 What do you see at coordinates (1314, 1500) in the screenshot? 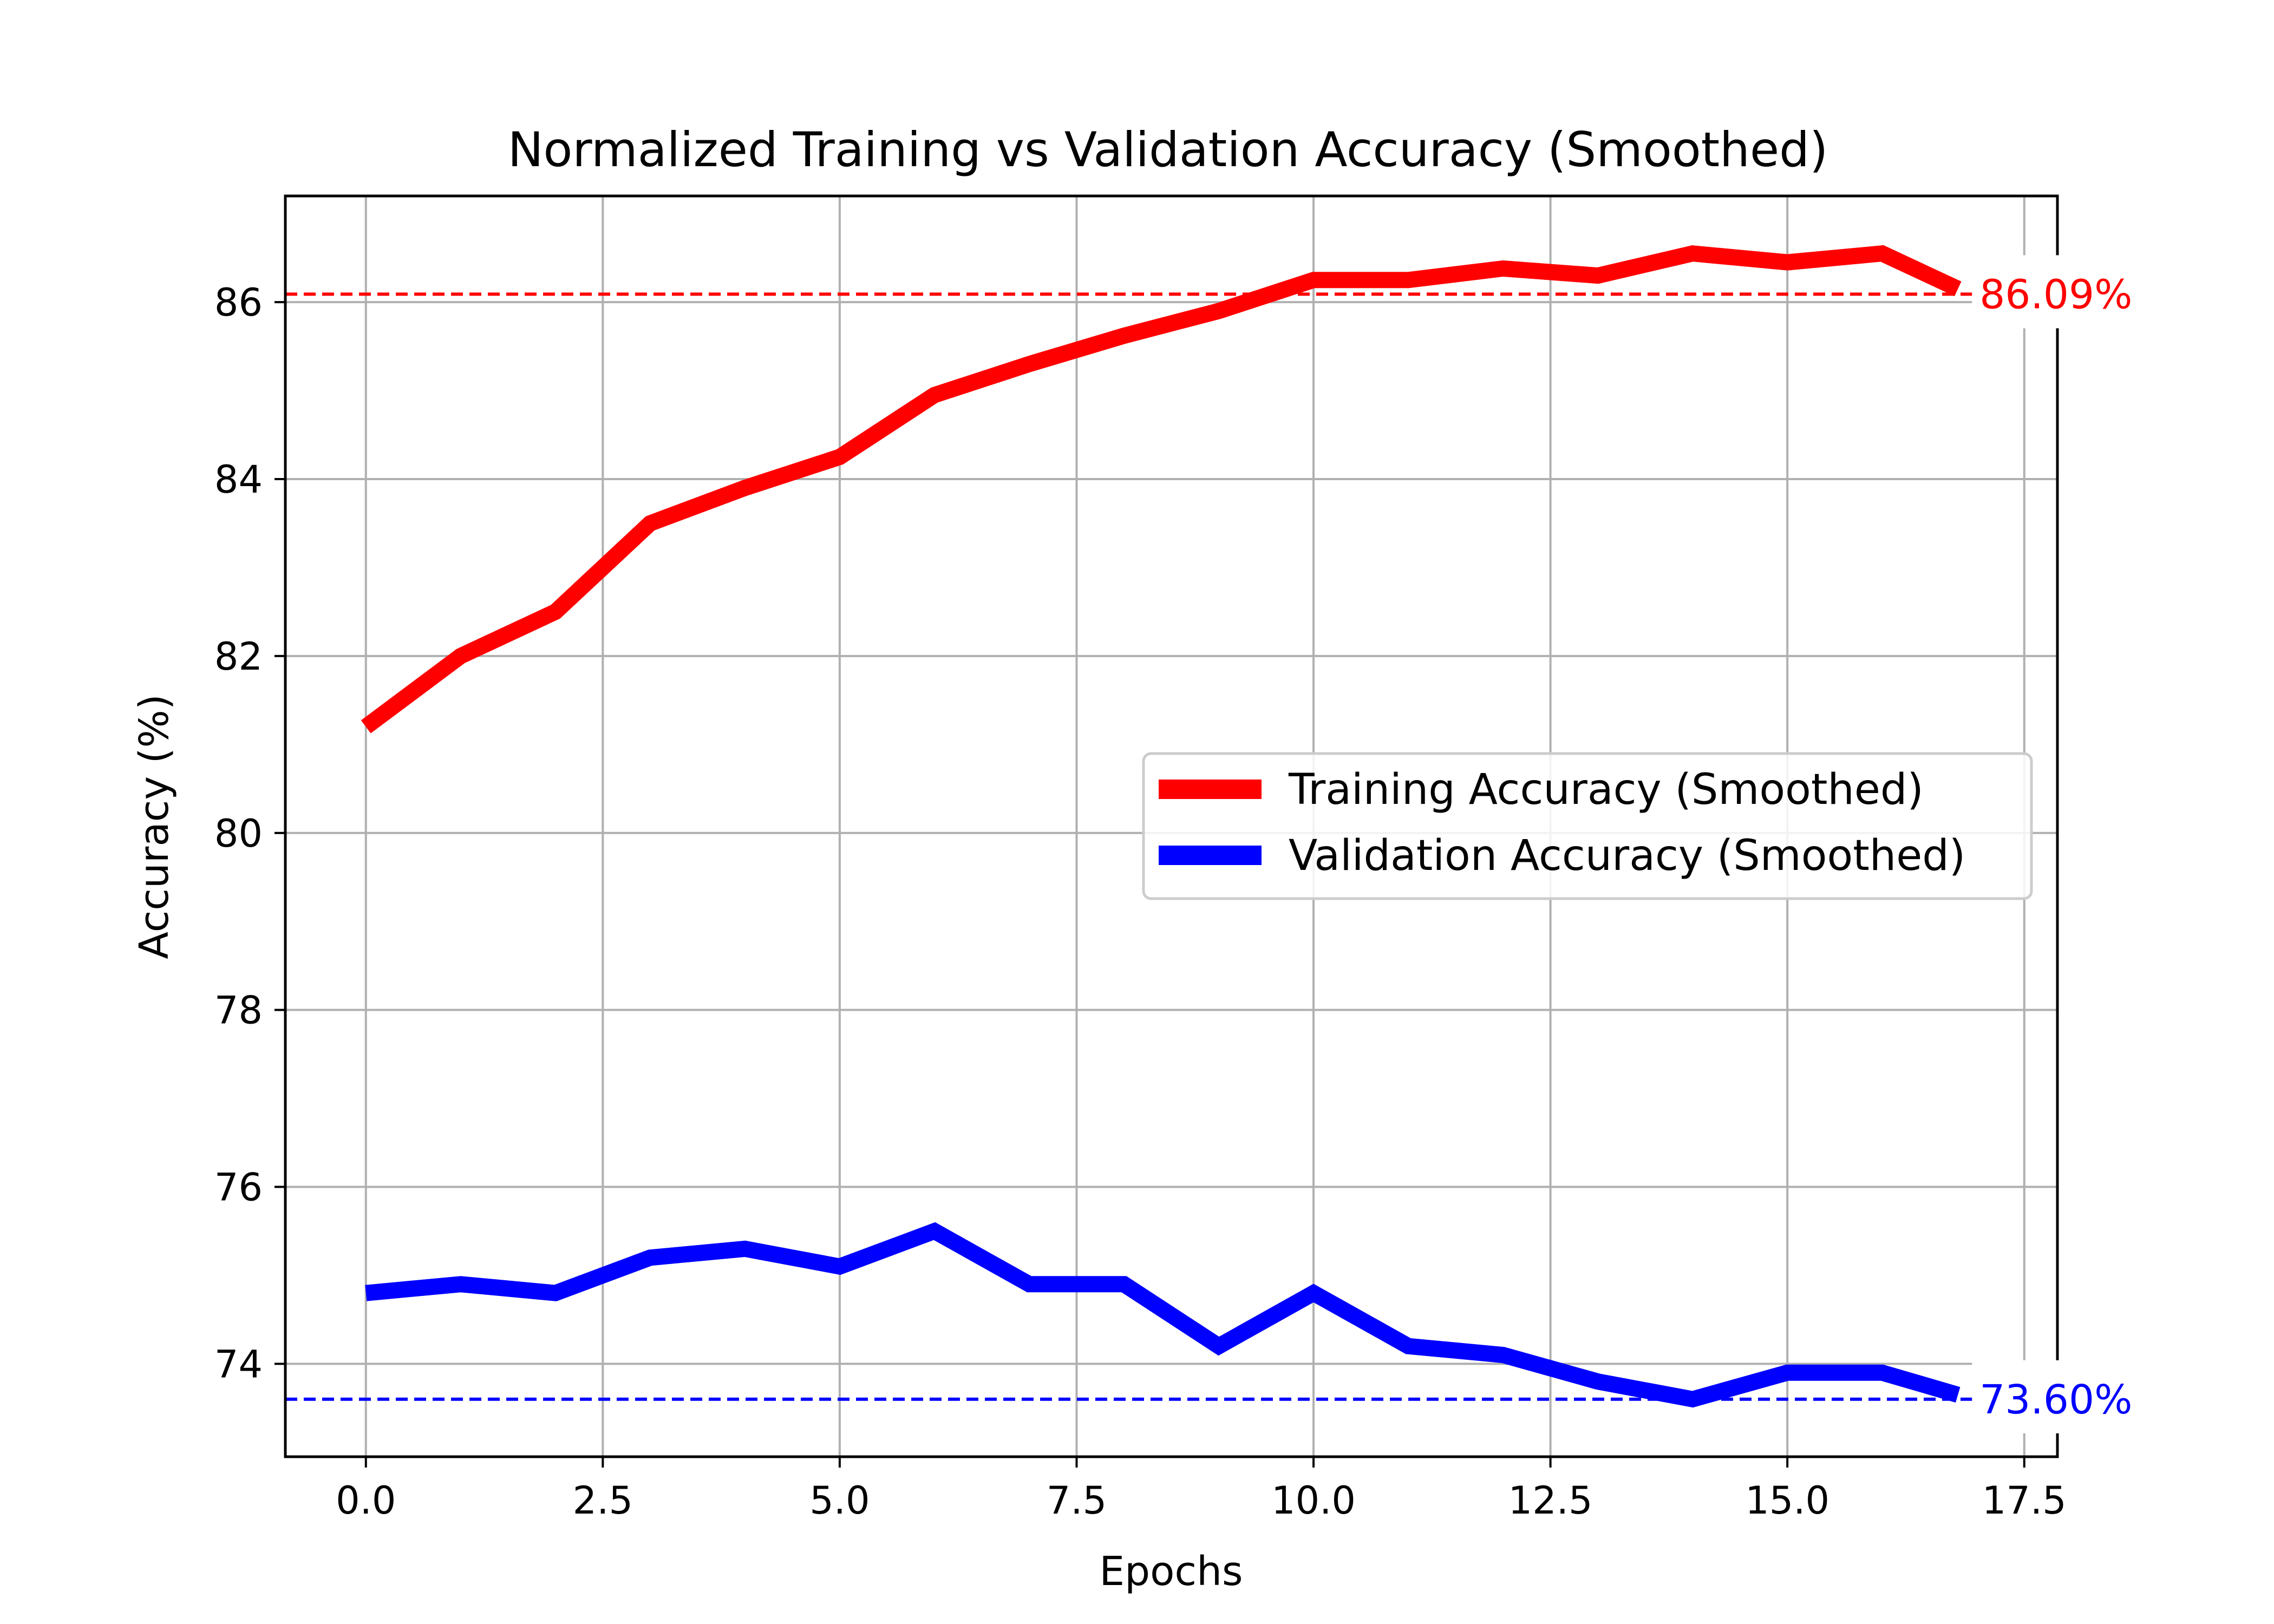
I see `x-tick-label: 10.0` at bounding box center [1314, 1500].